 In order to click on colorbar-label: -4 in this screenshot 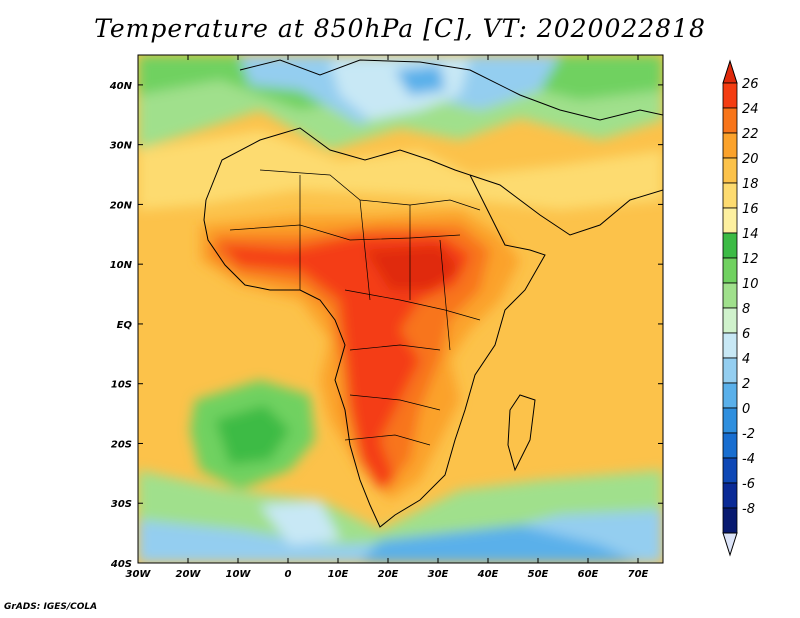, I will do `click(748, 459)`.